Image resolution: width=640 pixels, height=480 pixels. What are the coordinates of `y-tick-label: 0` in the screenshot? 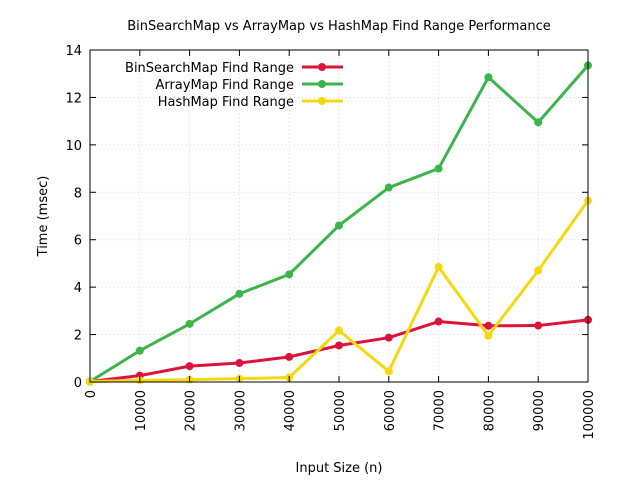 It's located at (78, 383).